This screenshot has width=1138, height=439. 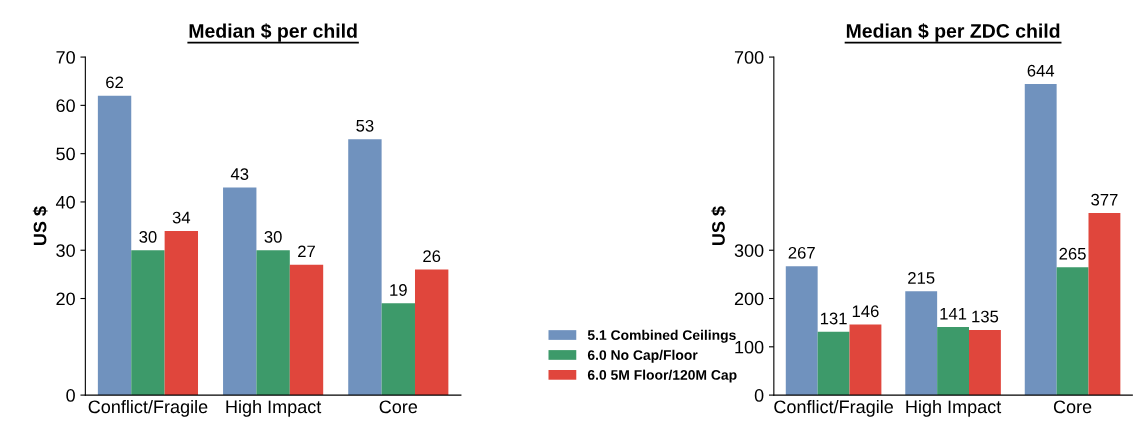 I want to click on data-label: 43, so click(x=239, y=174).